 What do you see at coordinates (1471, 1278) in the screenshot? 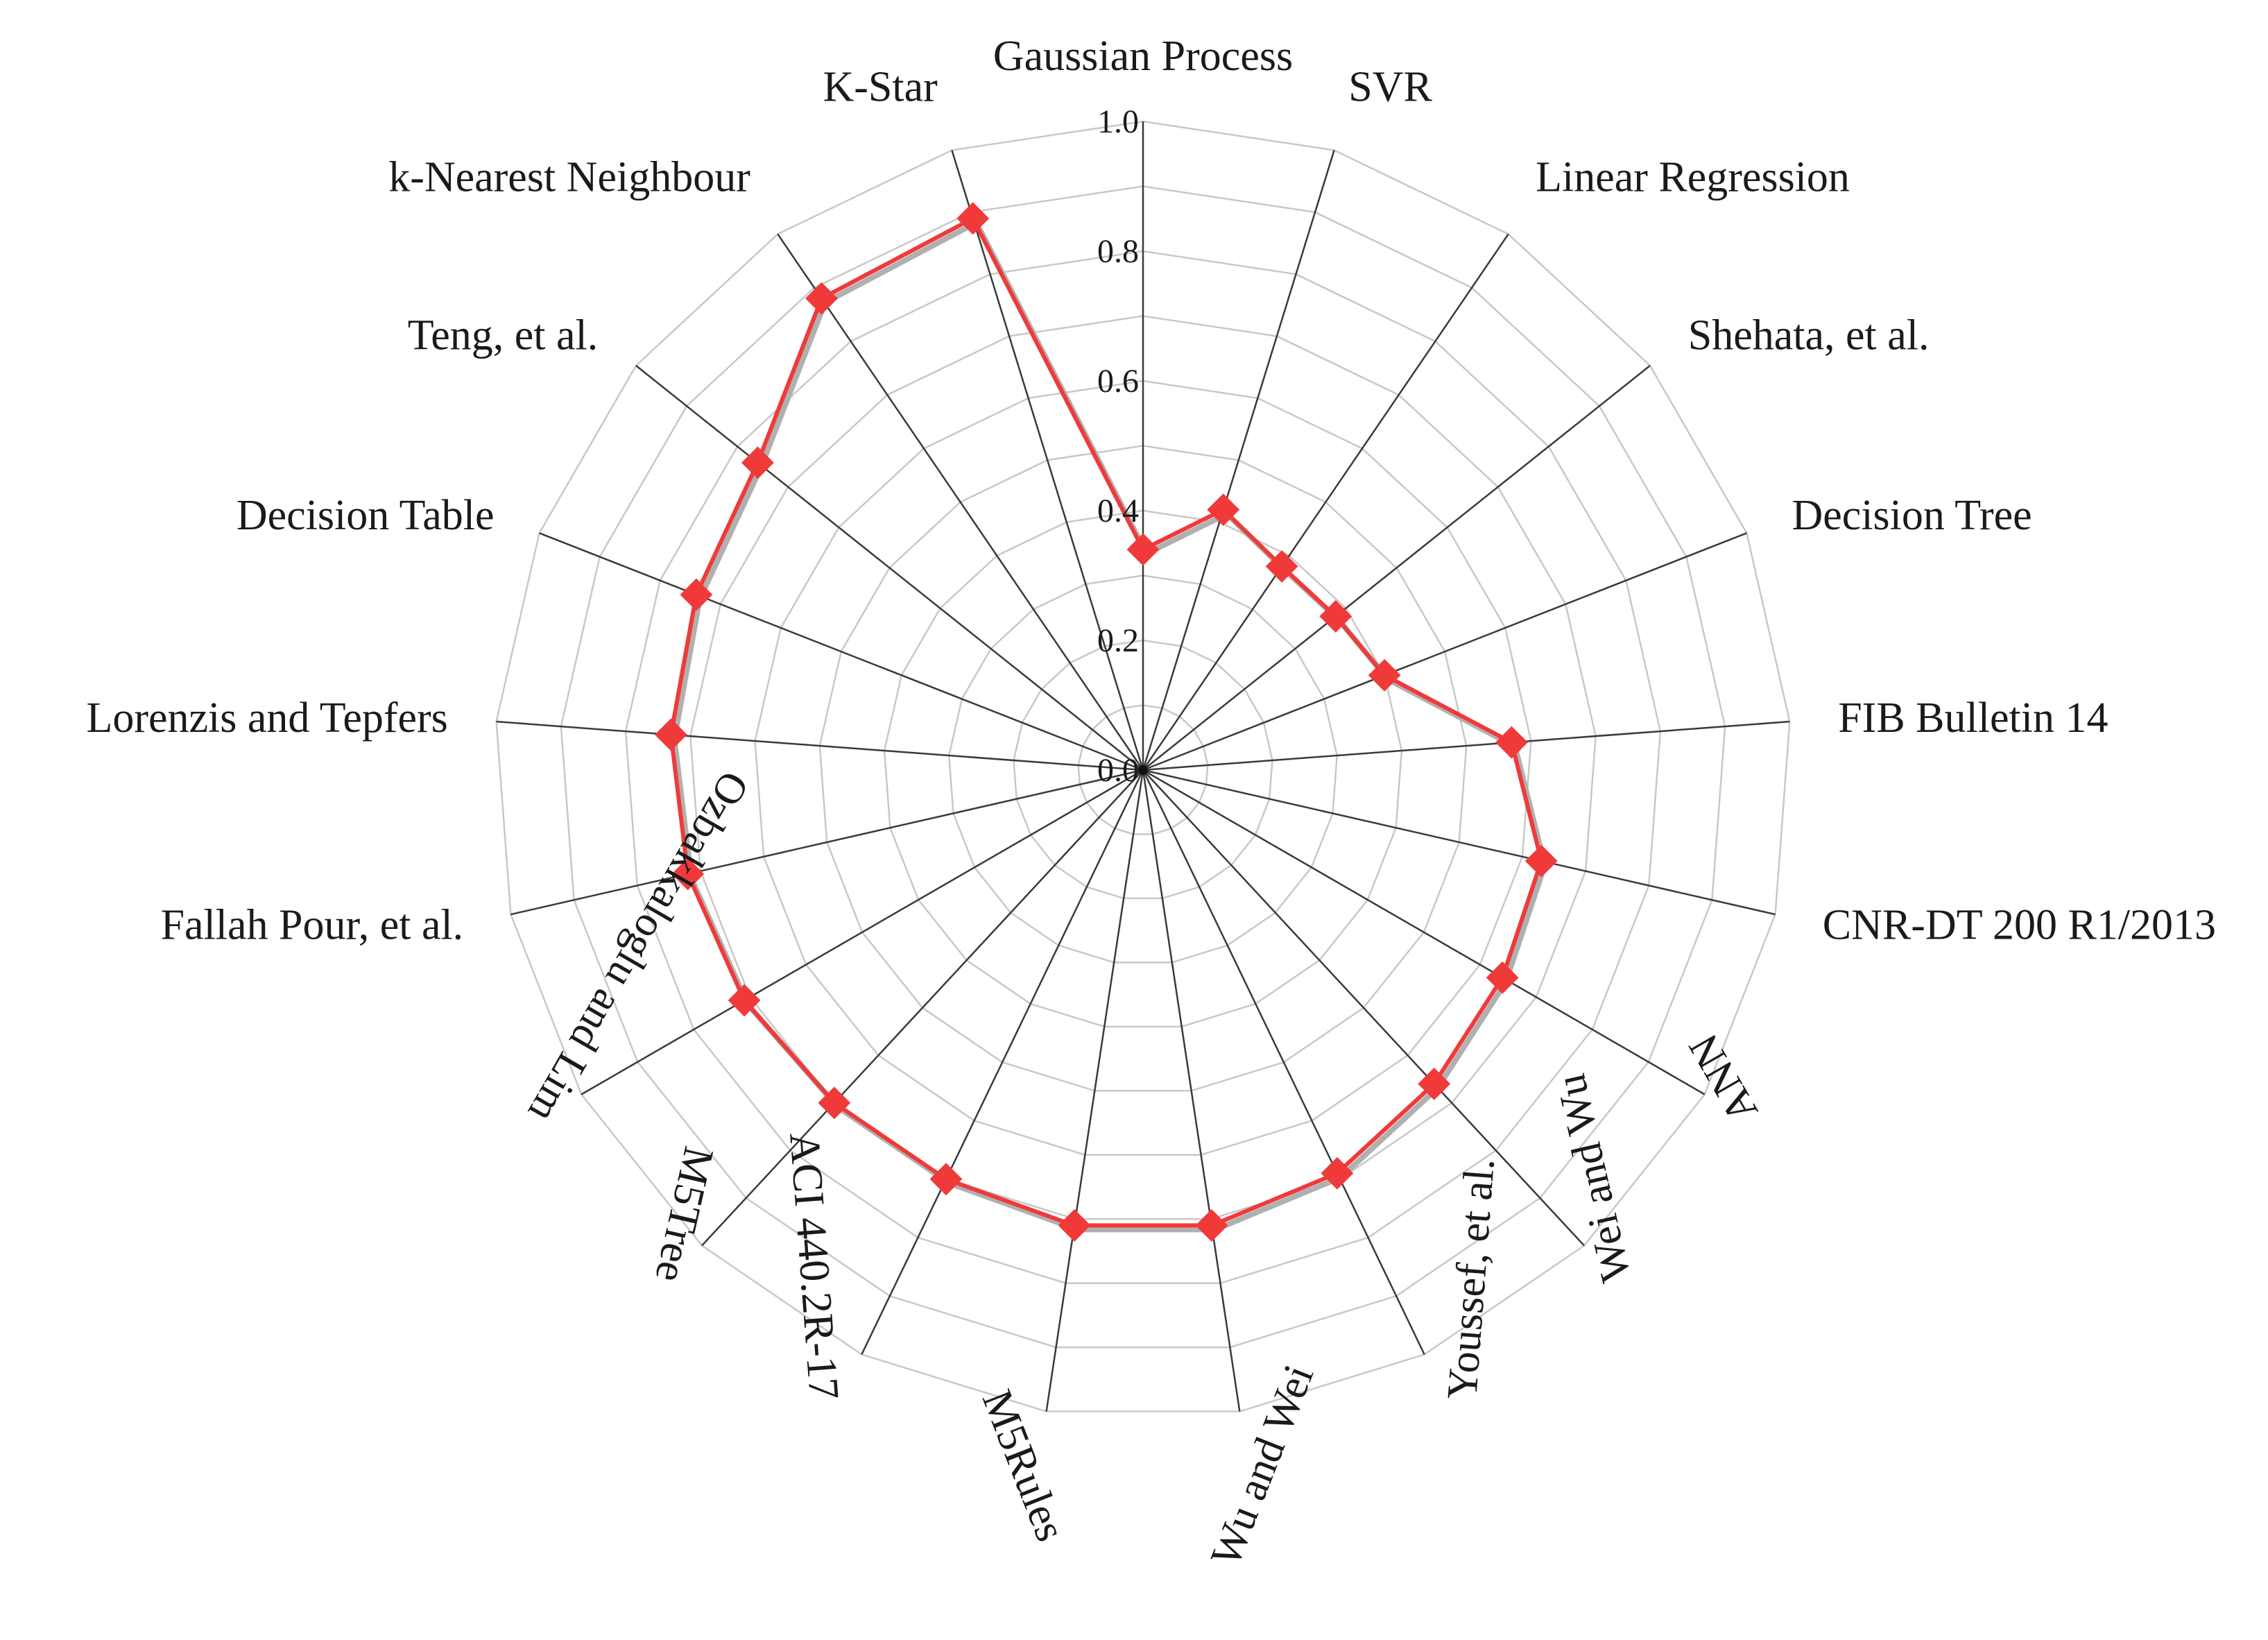
I see `category-label: Youssef, et al.` at bounding box center [1471, 1278].